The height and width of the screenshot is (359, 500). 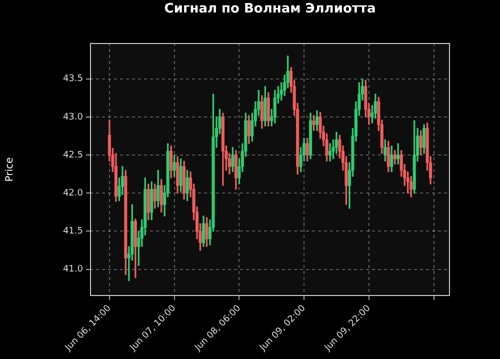 What do you see at coordinates (73, 193) in the screenshot?
I see `y-tick-label: 42.0` at bounding box center [73, 193].